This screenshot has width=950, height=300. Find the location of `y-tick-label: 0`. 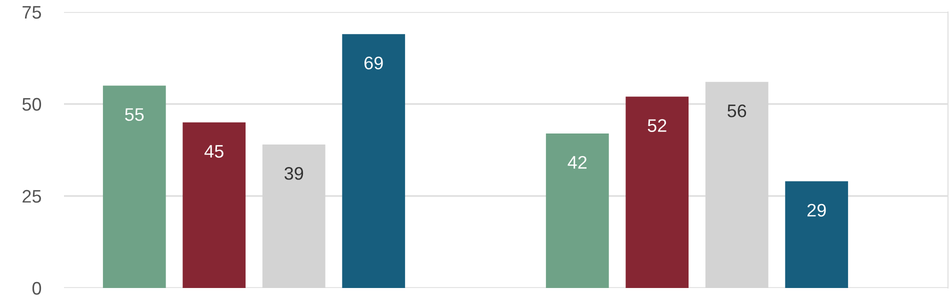

y-tick-label: 0 is located at coordinates (37, 288).